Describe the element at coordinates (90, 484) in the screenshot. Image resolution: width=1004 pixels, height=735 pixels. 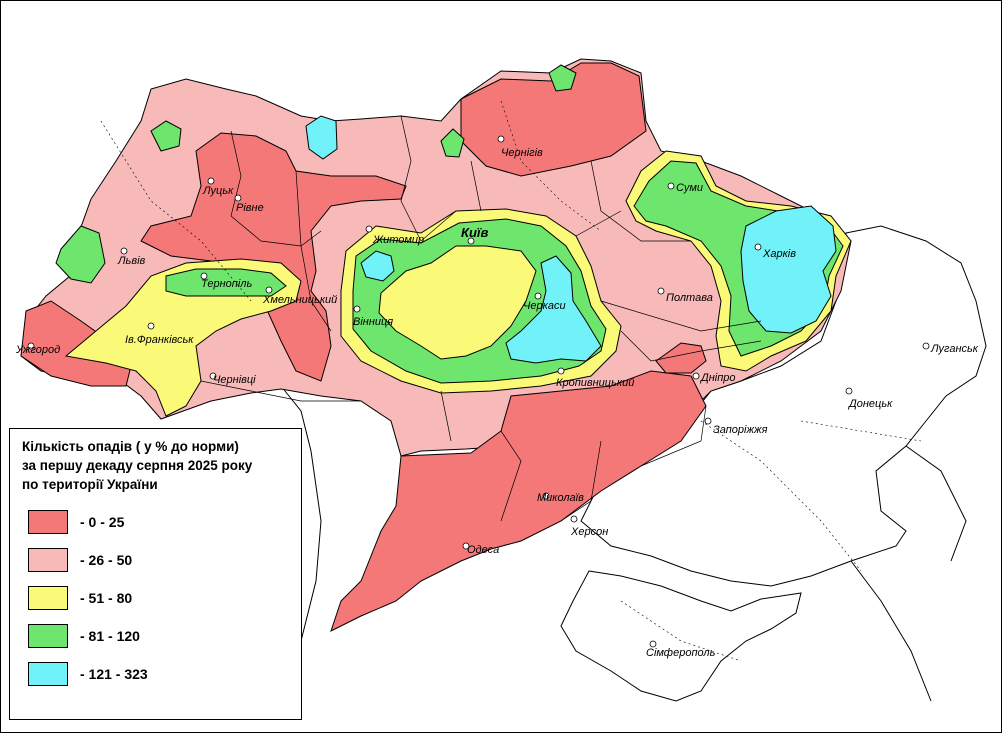
I see `legend-title-line-3: по території України` at that location.